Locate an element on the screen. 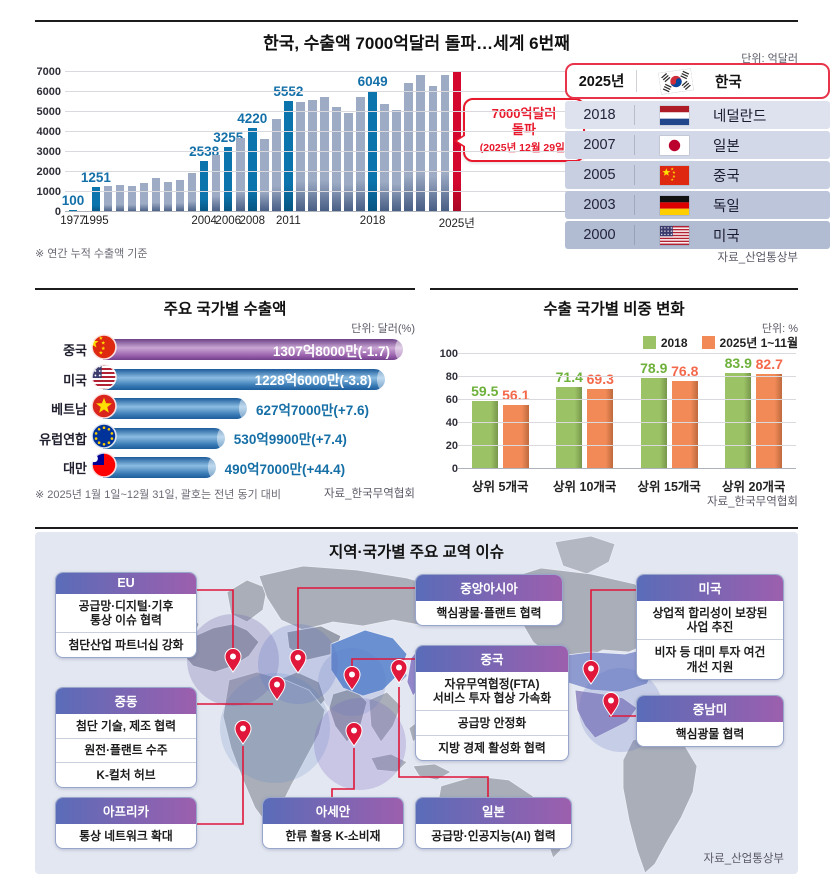 This screenshot has height=885, width=833. country-cell: 중국 is located at coordinates (726, 176).